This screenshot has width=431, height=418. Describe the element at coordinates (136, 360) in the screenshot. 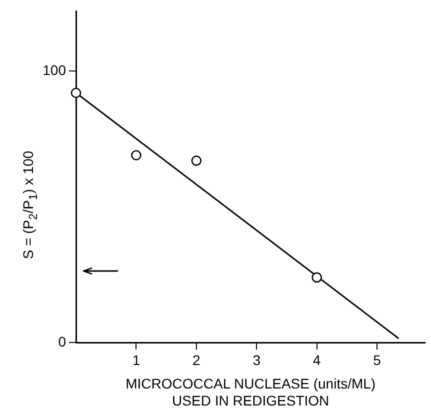

I see `x-tick-label: 1` at that location.